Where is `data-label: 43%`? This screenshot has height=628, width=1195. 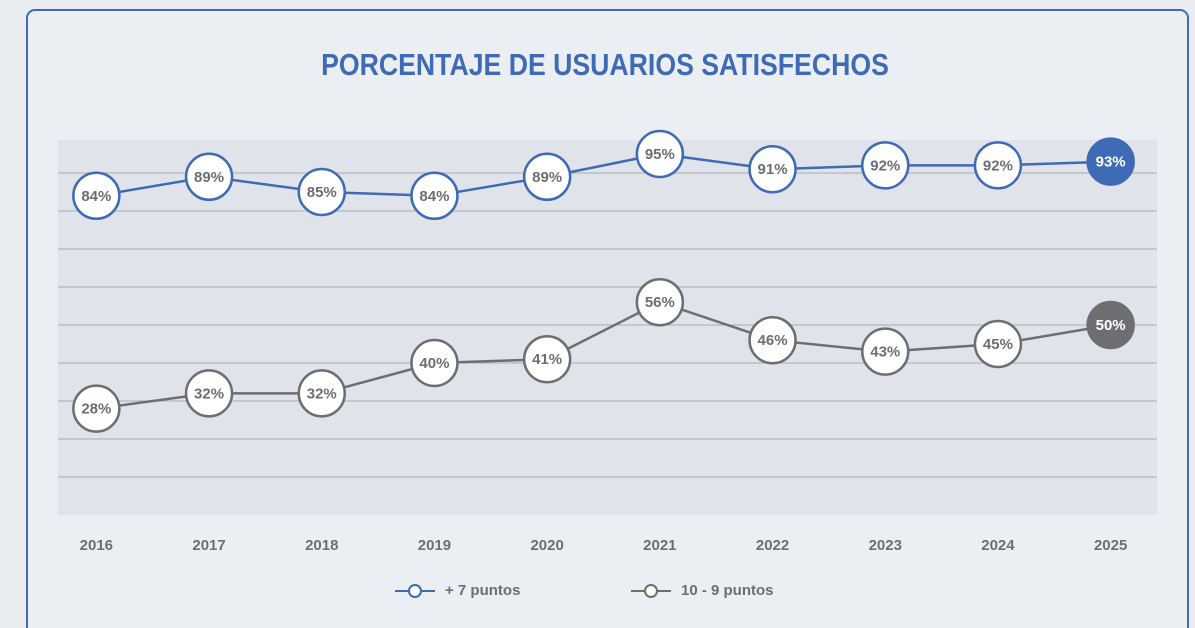
data-label: 43% is located at coordinates (885, 352).